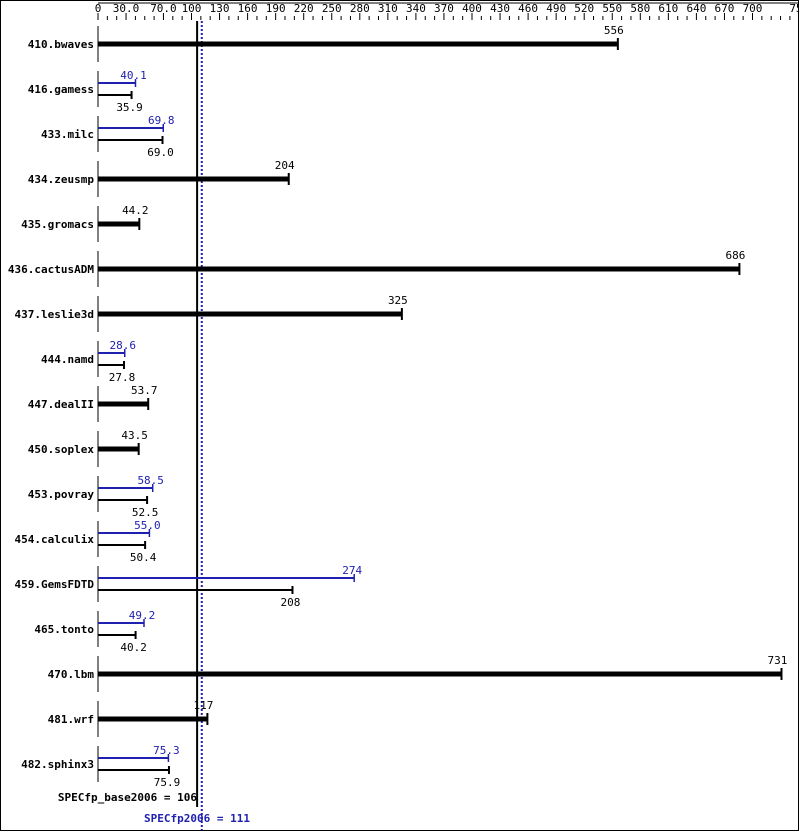 The width and height of the screenshot is (799, 831). Describe the element at coordinates (61, 179) in the screenshot. I see `benchmark-label: 434.zeusmp` at that location.